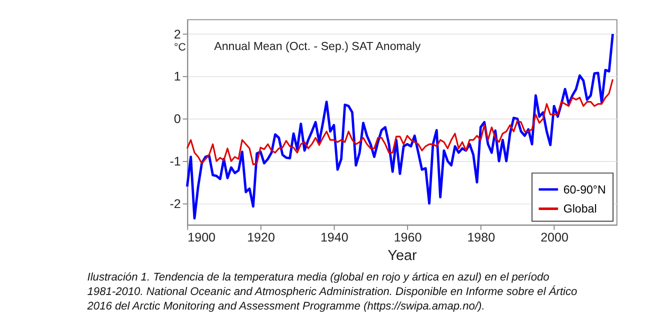 This screenshot has width=655, height=336. What do you see at coordinates (261, 237) in the screenshot?
I see `x-tick-label: 1920` at bounding box center [261, 237].